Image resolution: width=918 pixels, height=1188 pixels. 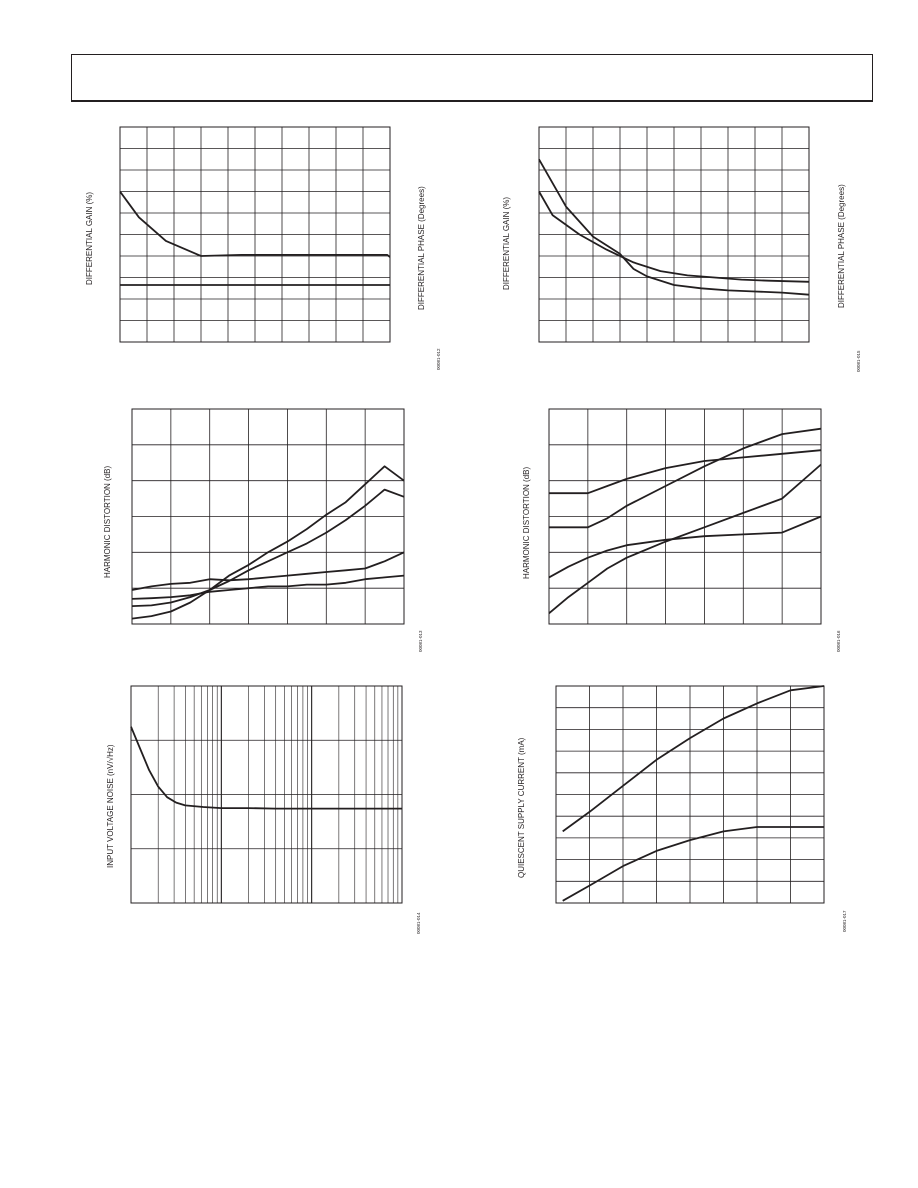 I want to click on chart-harmonic-distortion-2: HARMONIC DISTORTION (dB) 00081-016, so click(x=681, y=530).